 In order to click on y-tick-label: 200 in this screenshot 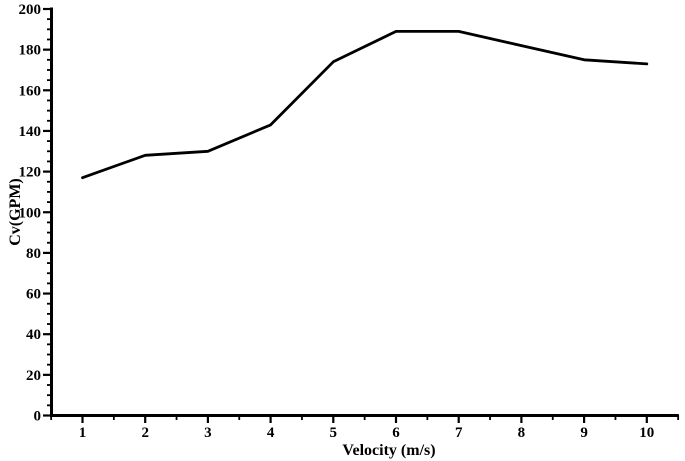, I will do `click(30, 10)`.